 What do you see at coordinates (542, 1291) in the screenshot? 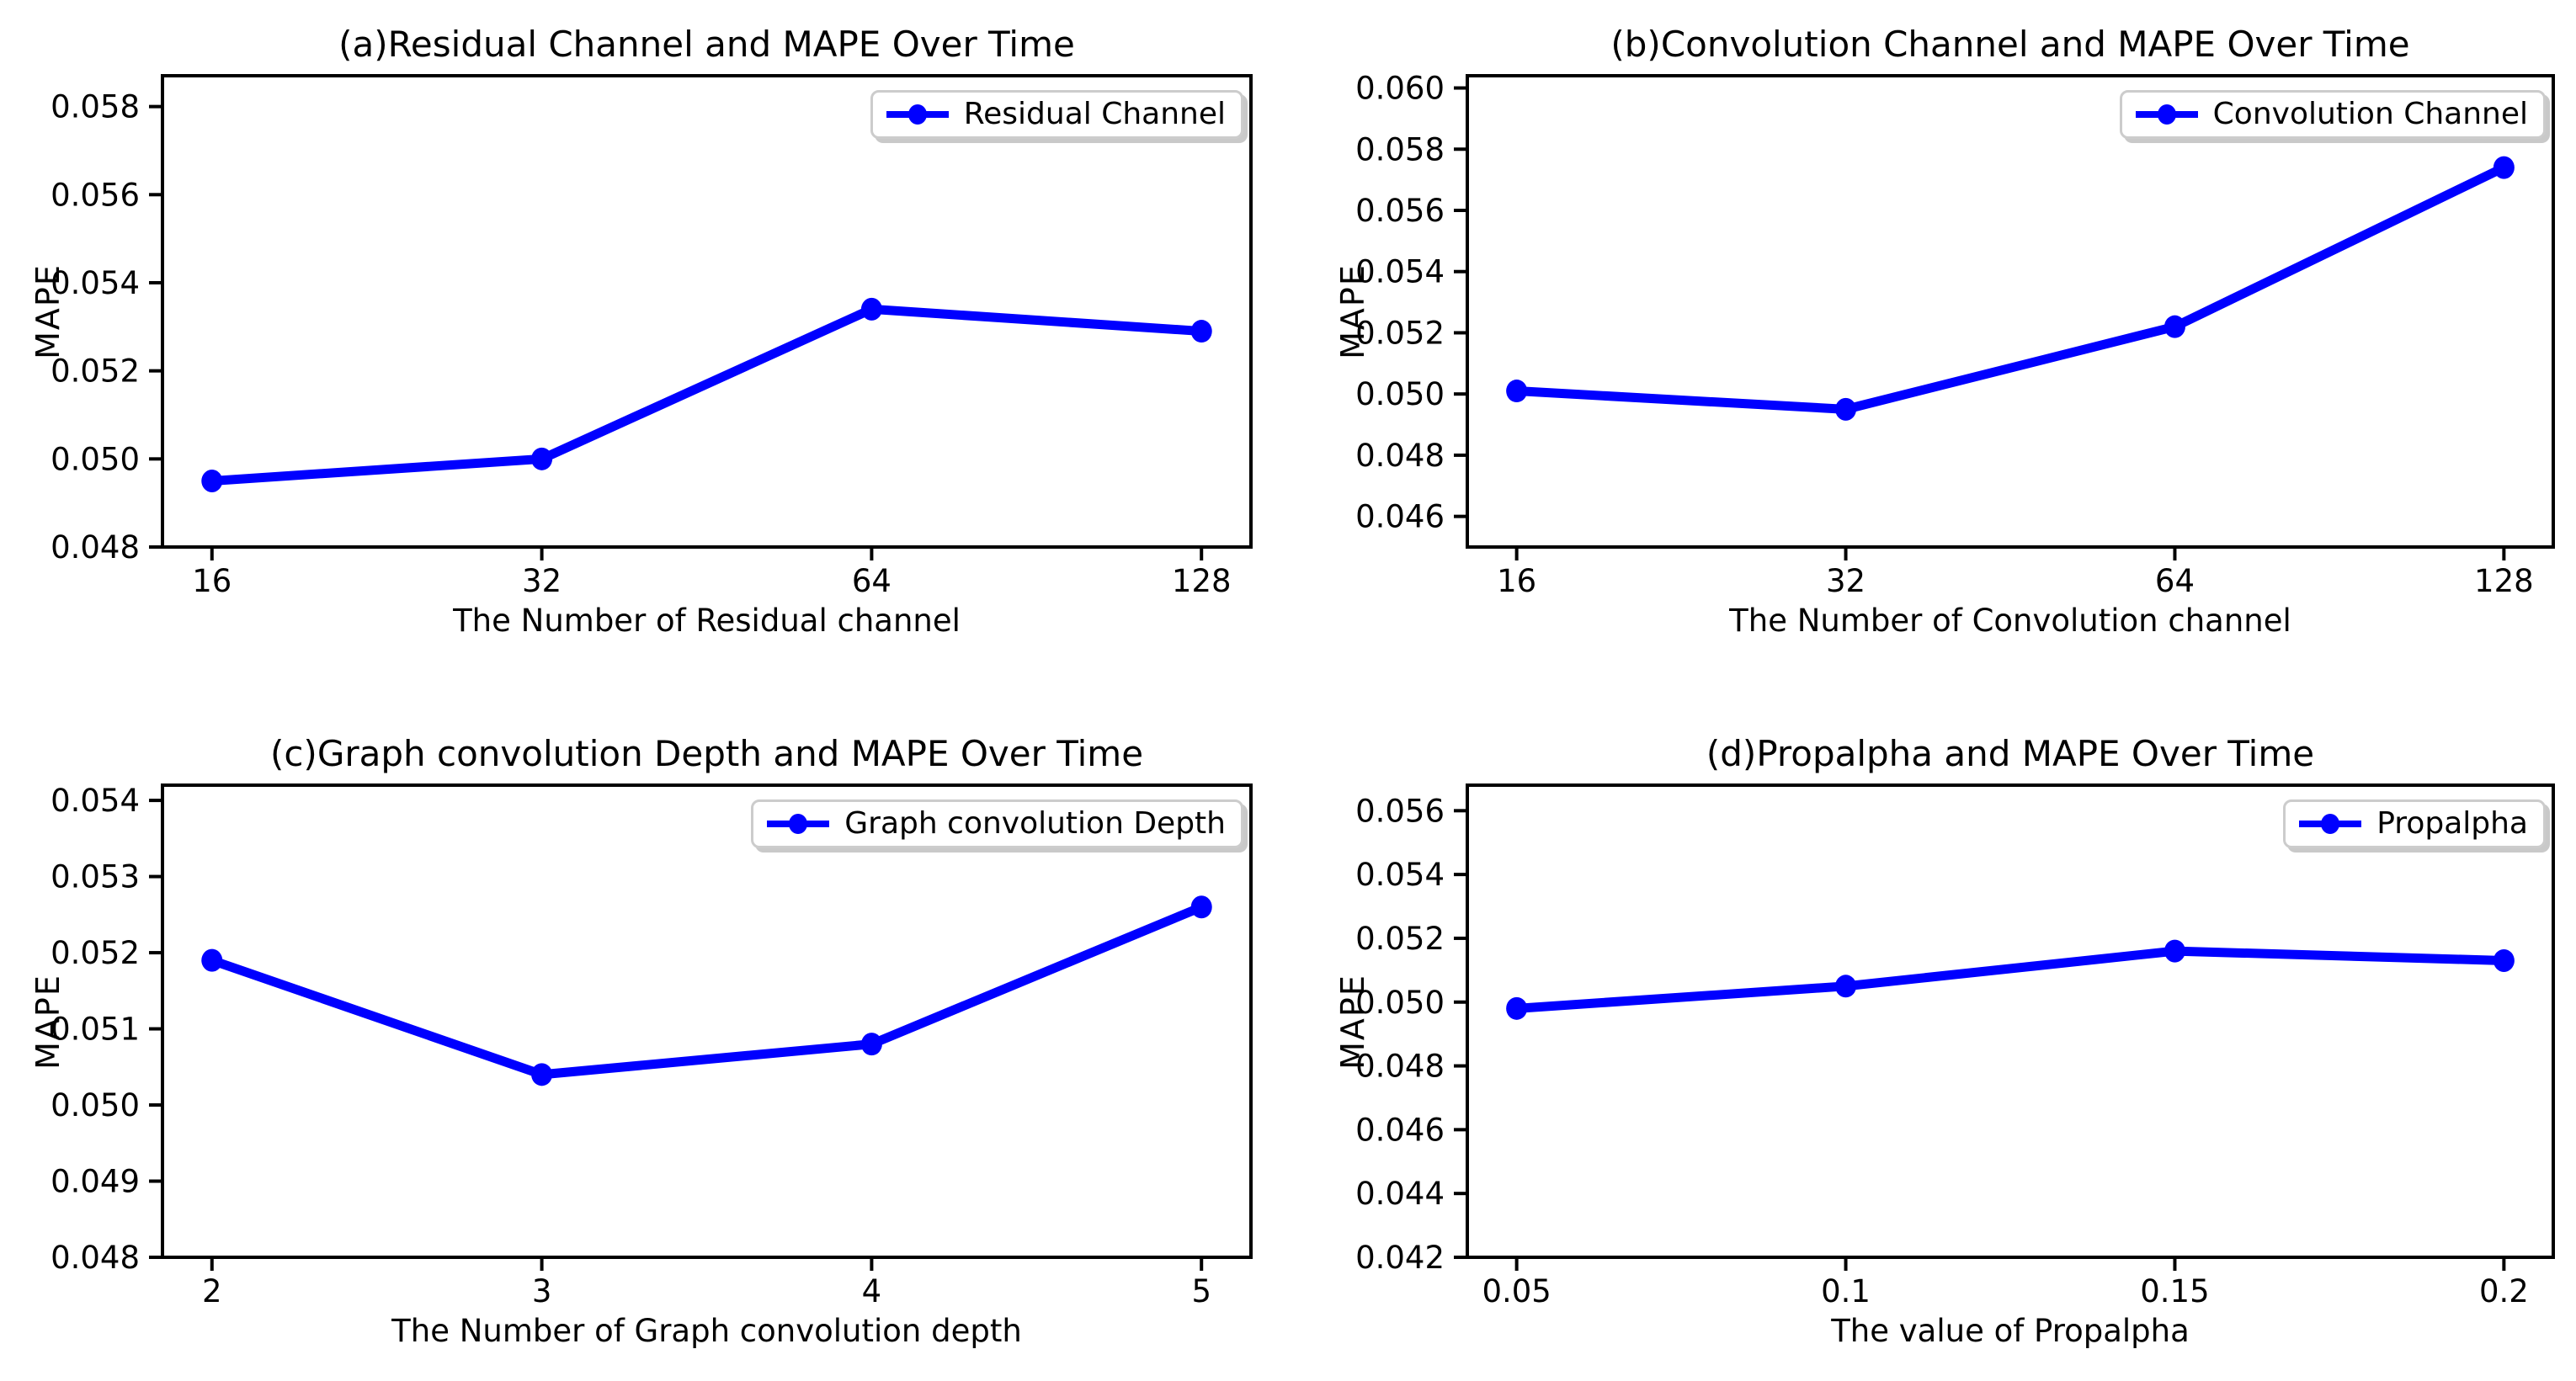
I see `x-tick-label: 3` at bounding box center [542, 1291].